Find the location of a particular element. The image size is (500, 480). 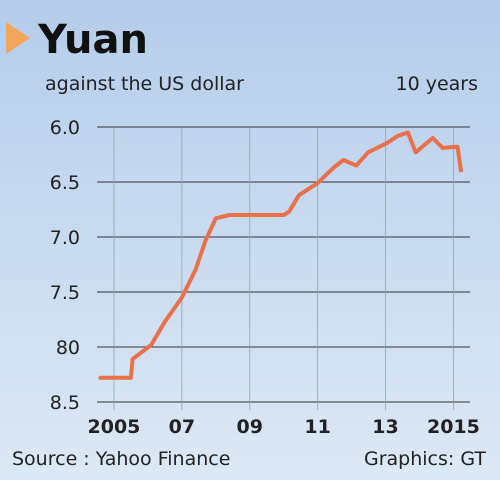

title-marker is located at coordinates (18, 38).